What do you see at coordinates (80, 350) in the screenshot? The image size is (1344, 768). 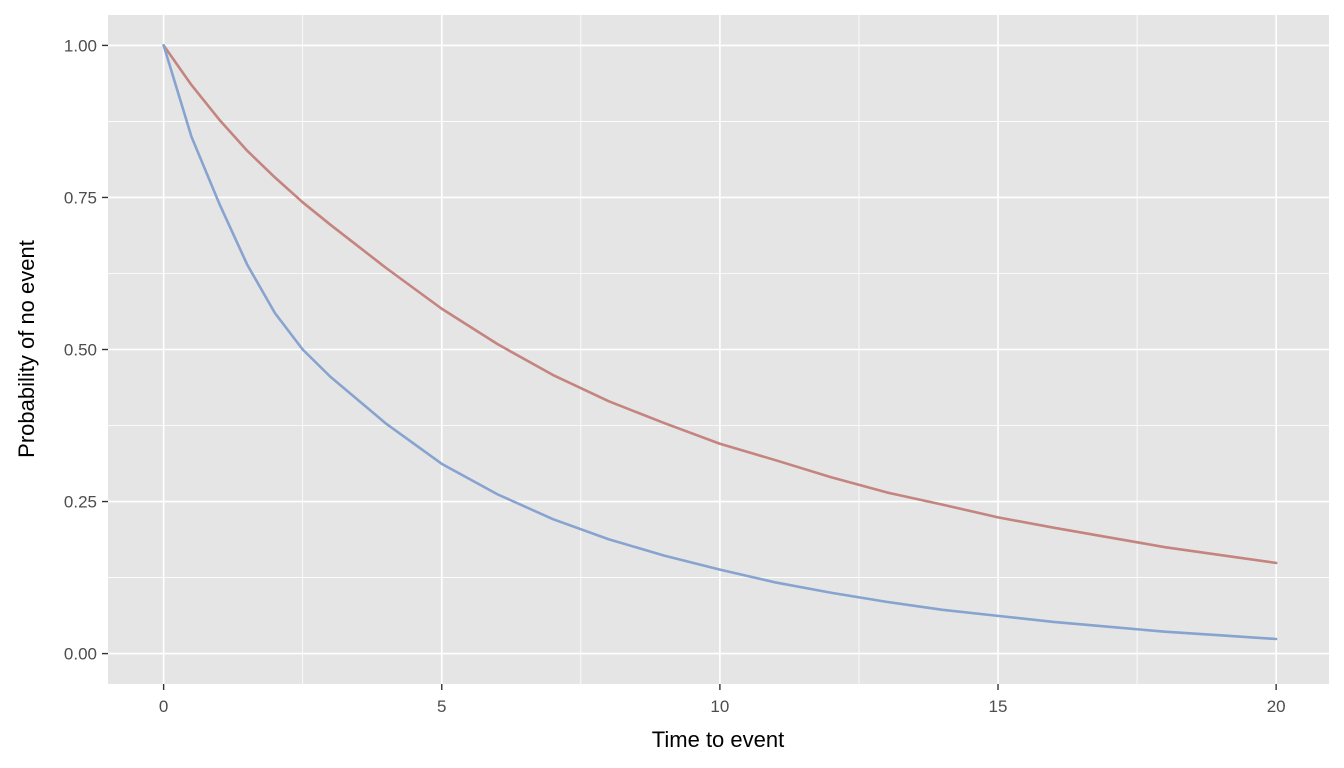 I see `y-tick-label: 0.50` at bounding box center [80, 350].